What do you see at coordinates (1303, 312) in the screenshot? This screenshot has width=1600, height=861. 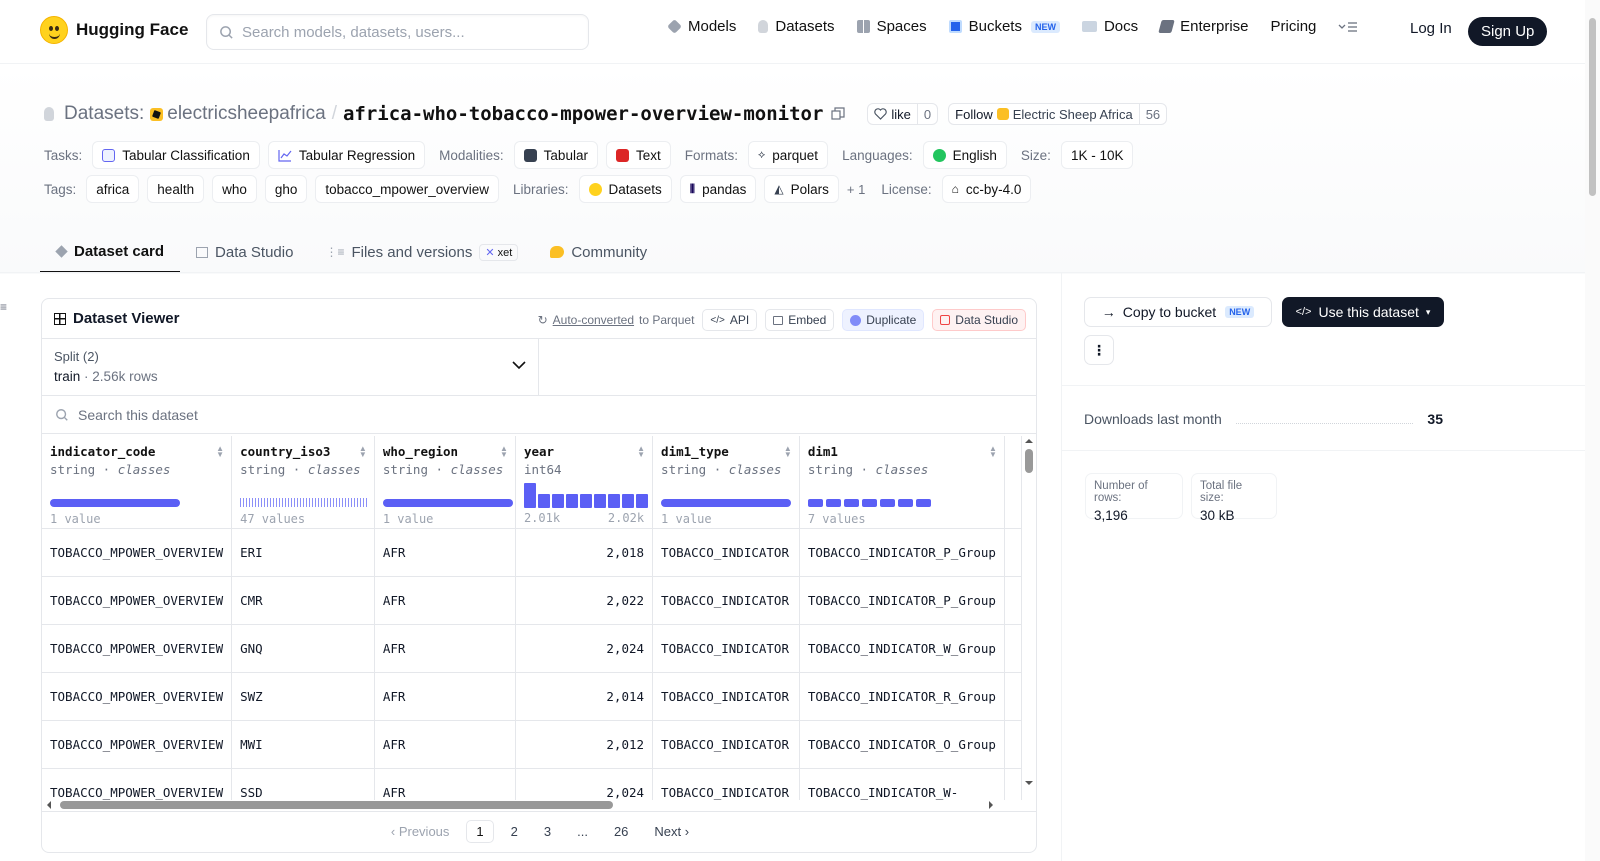 I see `code-icon: </>` at bounding box center [1303, 312].